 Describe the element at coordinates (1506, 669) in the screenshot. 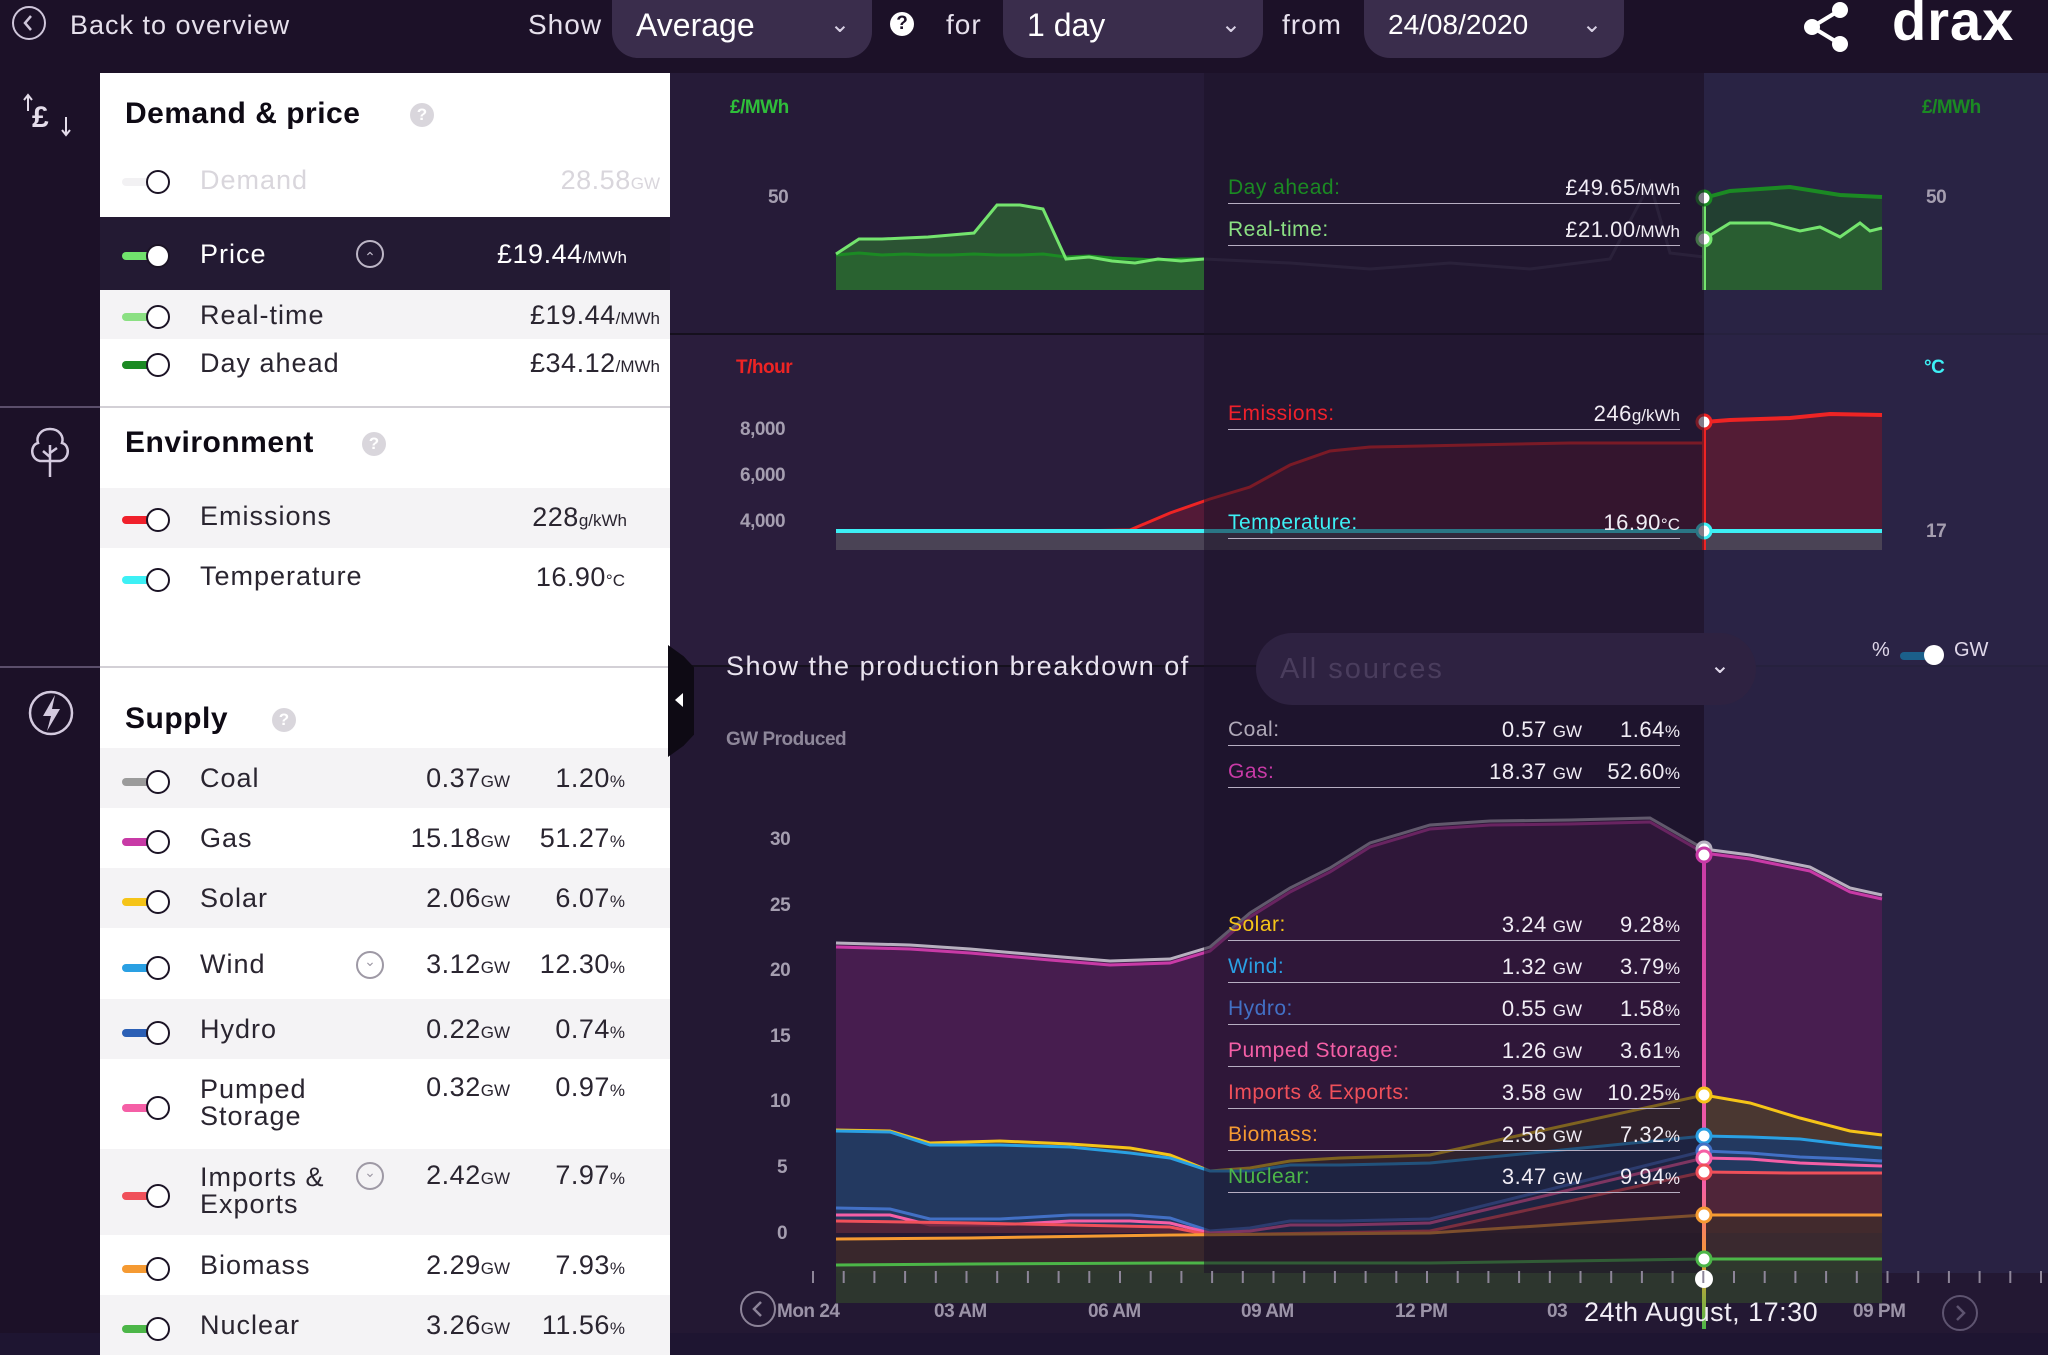

I see `breakdown-select: All sources ⌄` at that location.